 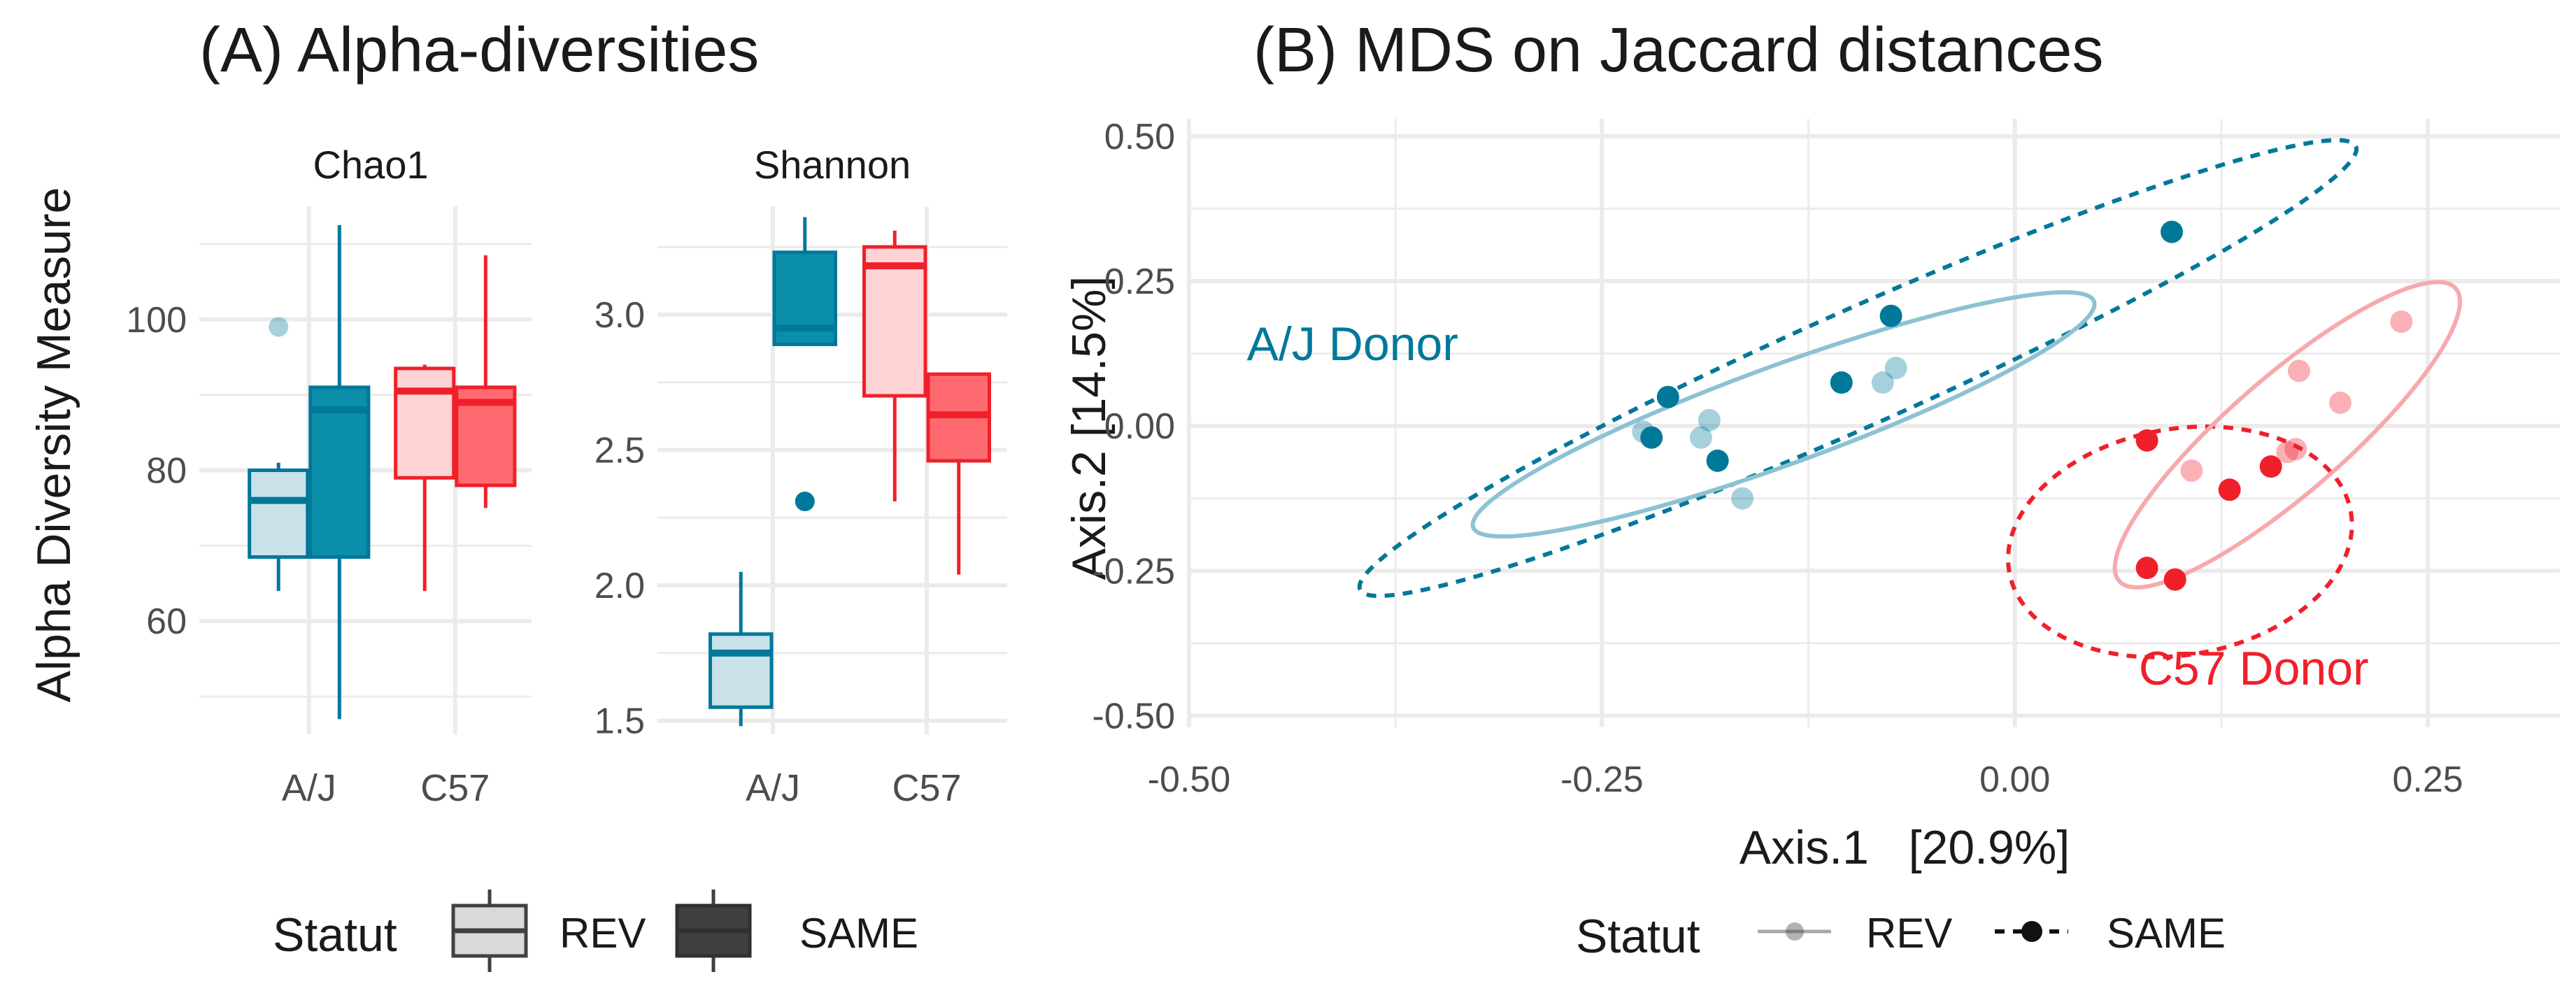 I want to click on series-a-j-rev, so click(x=1769, y=433).